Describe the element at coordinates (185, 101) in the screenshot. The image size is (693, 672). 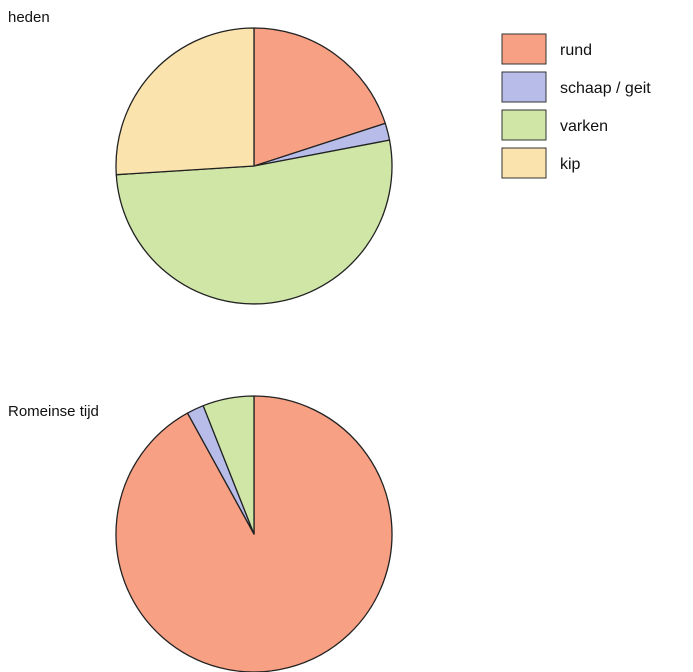
I see `pie-slice-heden-kip` at that location.